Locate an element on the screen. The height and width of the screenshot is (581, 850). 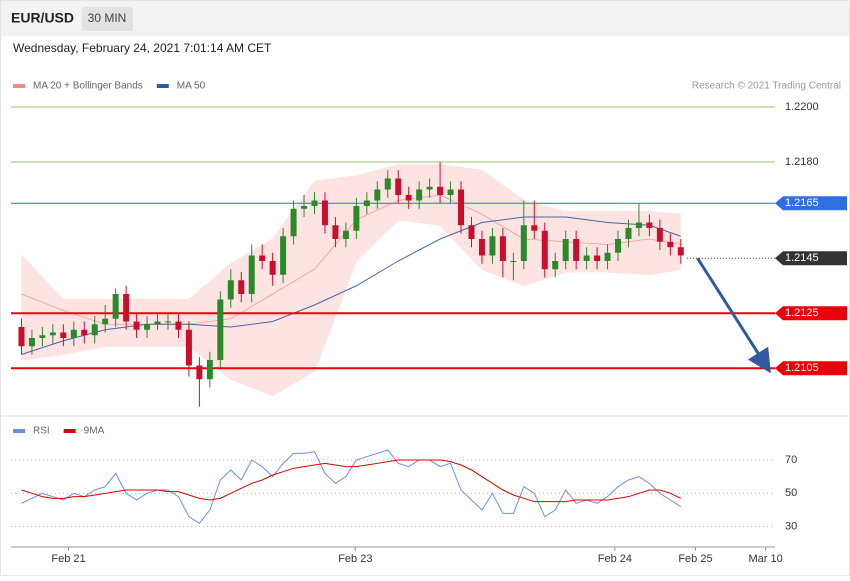
level-label: 1.2105 is located at coordinates (802, 368).